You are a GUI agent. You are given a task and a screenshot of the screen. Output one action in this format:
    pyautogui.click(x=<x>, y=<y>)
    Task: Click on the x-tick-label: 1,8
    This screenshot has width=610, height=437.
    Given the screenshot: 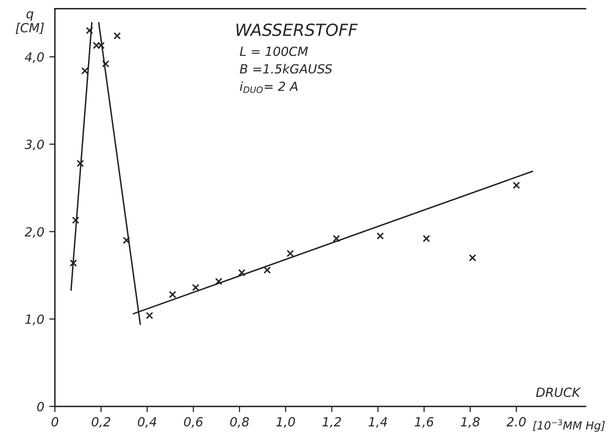 What is the action you would take?
    pyautogui.click(x=470, y=422)
    